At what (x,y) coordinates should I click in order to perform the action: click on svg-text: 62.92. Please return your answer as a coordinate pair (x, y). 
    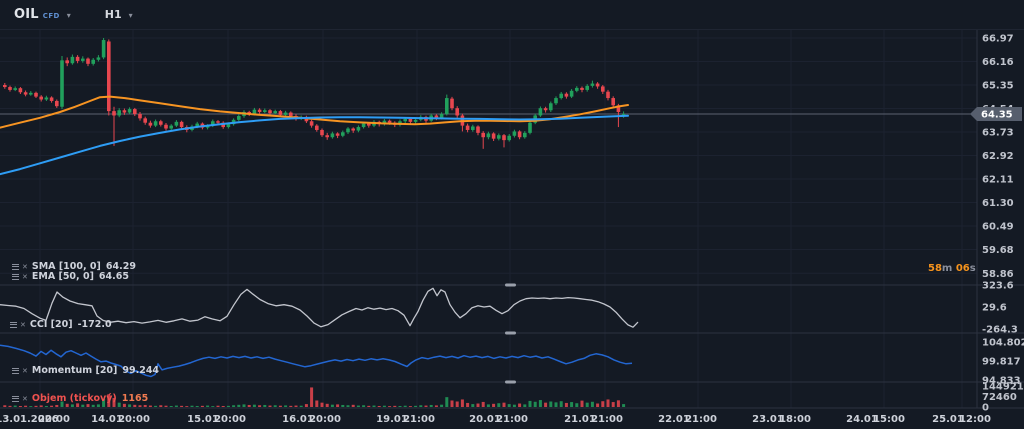
    Looking at the image, I should click on (998, 156).